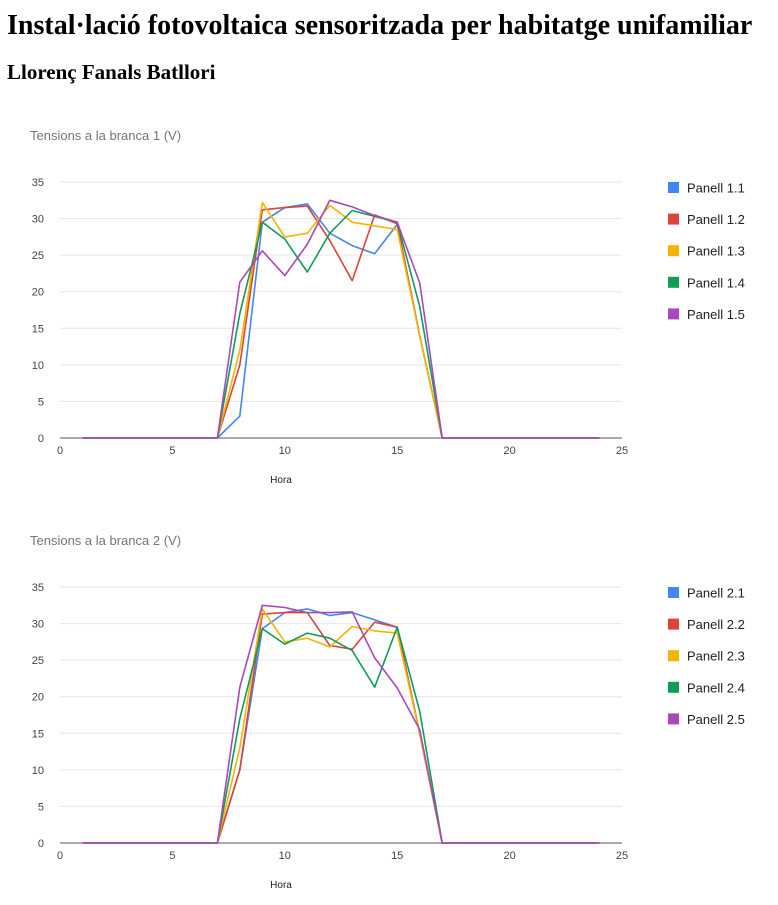 This screenshot has width=778, height=905. I want to click on legend-label: Panell 1.3, so click(716, 251).